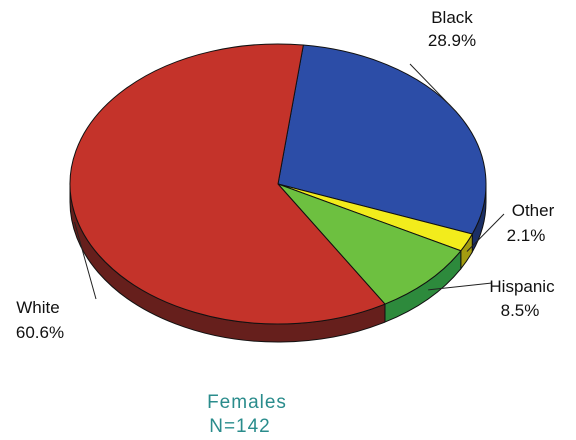  What do you see at coordinates (452, 17) in the screenshot?
I see `label-black-name: Black` at bounding box center [452, 17].